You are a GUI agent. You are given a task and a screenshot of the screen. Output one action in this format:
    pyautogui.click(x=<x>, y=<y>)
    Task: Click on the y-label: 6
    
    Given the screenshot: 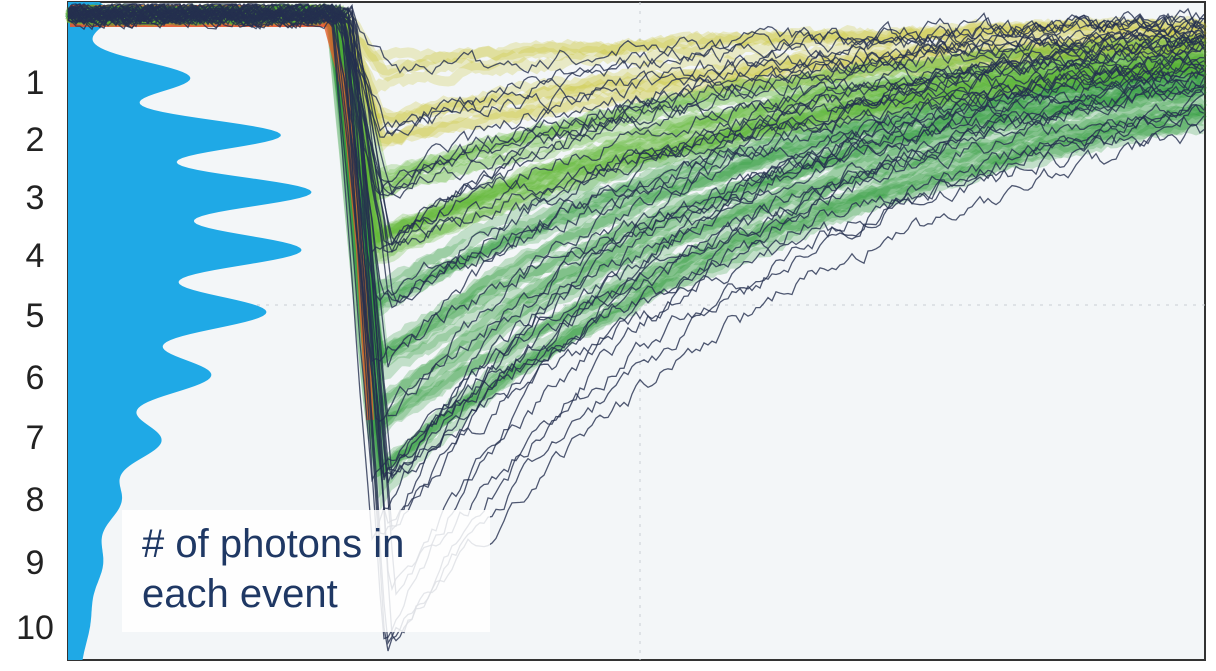 What is the action you would take?
    pyautogui.click(x=35, y=378)
    